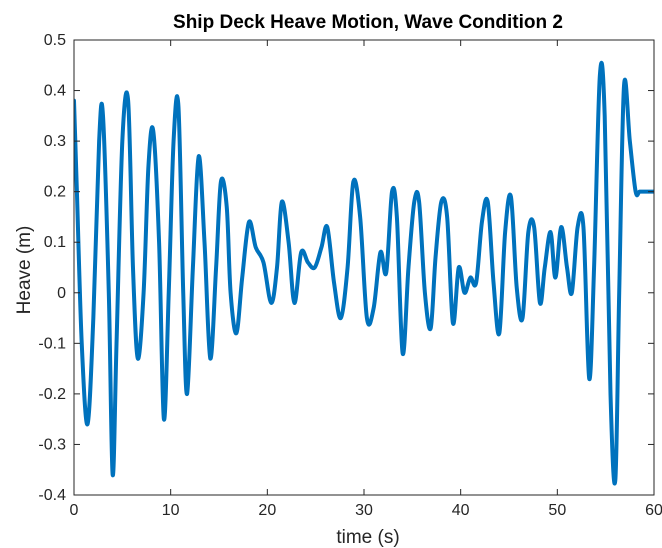 The height and width of the screenshot is (548, 662). I want to click on chart-title: Ship Deck Heave Motion, Wave Condition 2, so click(368, 22).